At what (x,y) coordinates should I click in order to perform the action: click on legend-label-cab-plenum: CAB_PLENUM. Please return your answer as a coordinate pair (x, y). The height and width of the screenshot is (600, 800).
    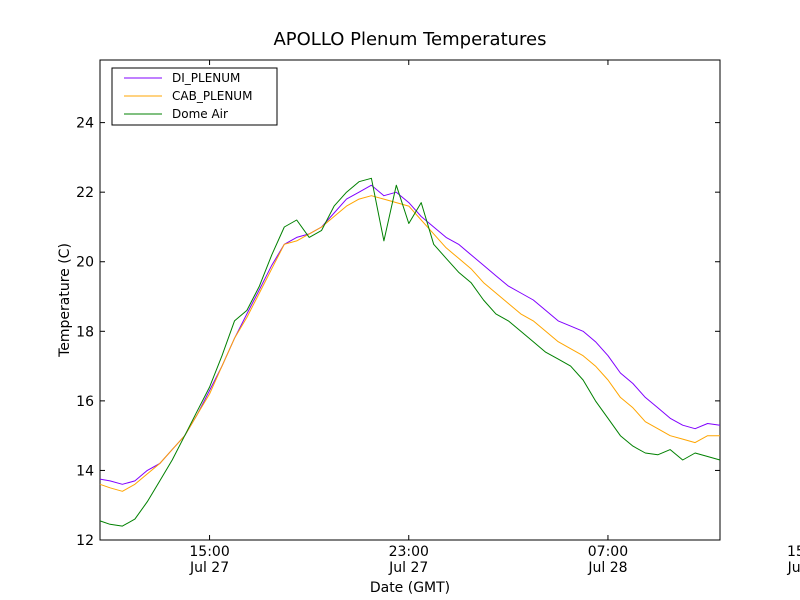
    Looking at the image, I should click on (212, 96).